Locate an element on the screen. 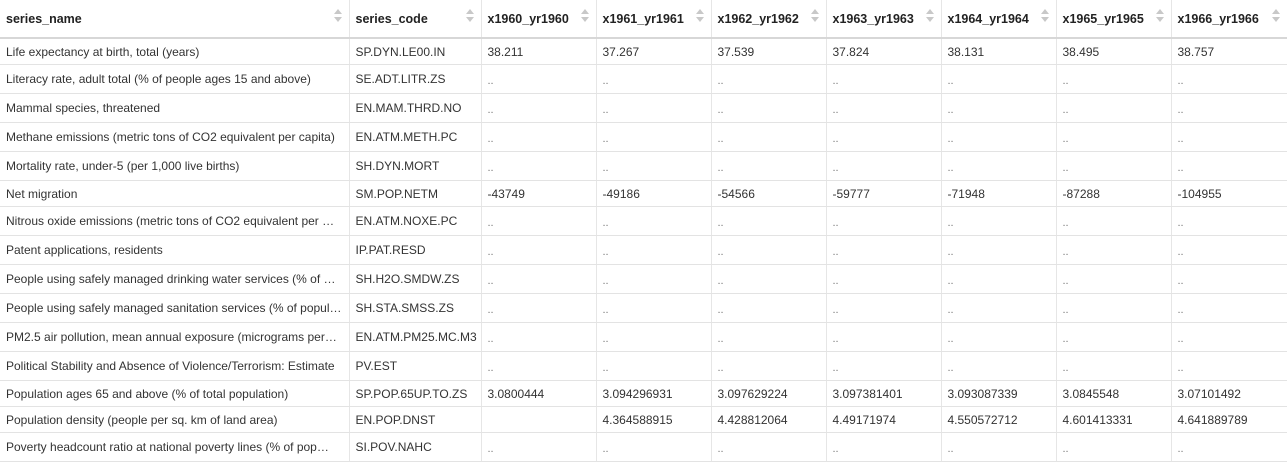 This screenshot has height=462, width=1287. table-cell: 3.093087339 is located at coordinates (999, 393).